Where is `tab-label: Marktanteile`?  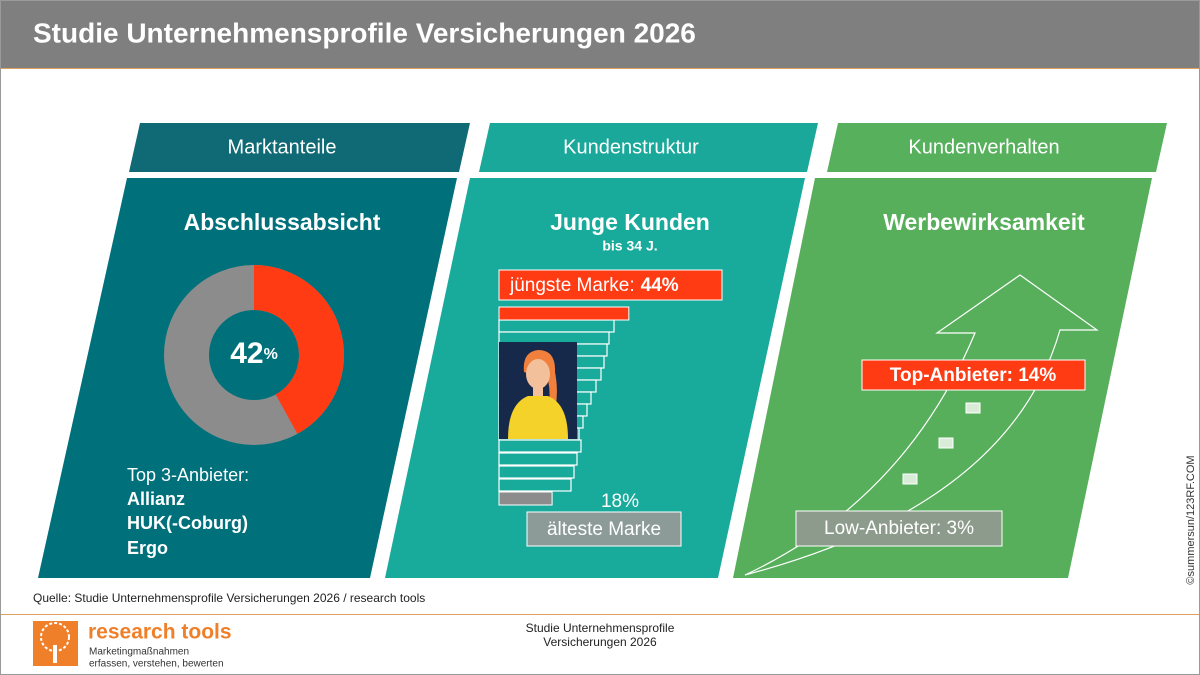 tab-label: Marktanteile is located at coordinates (282, 147).